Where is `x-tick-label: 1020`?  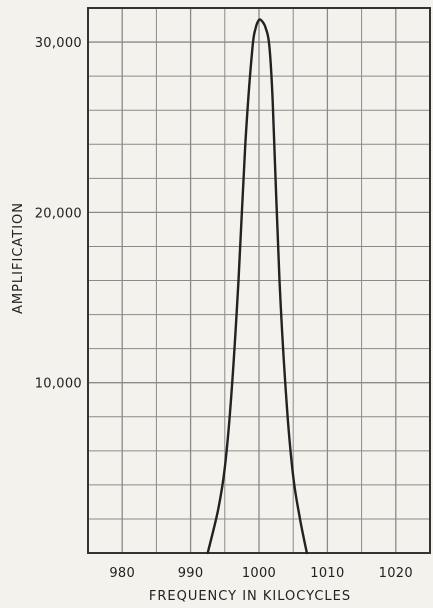
x-tick-label: 1020 is located at coordinates (396, 573).